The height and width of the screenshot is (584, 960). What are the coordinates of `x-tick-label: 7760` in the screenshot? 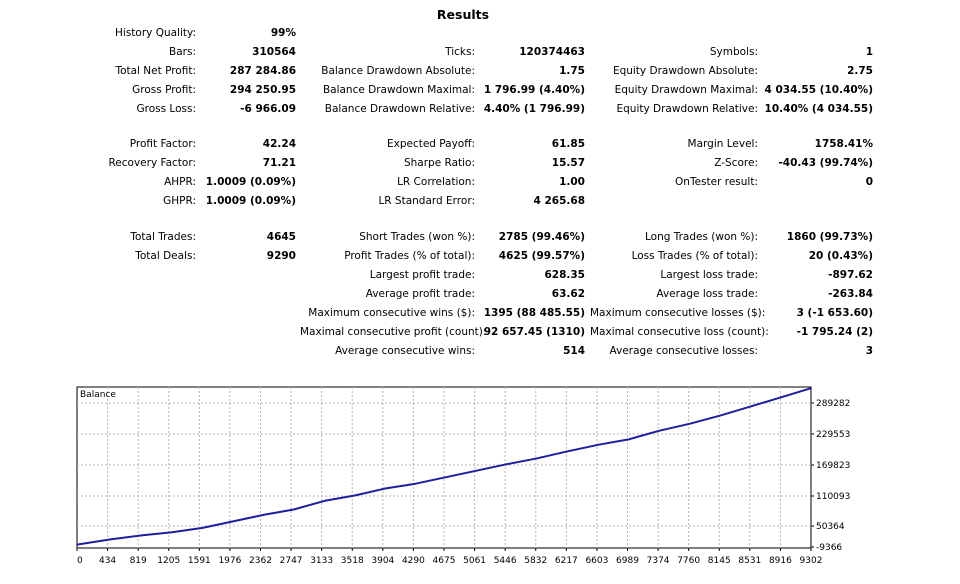 It's located at (688, 561).